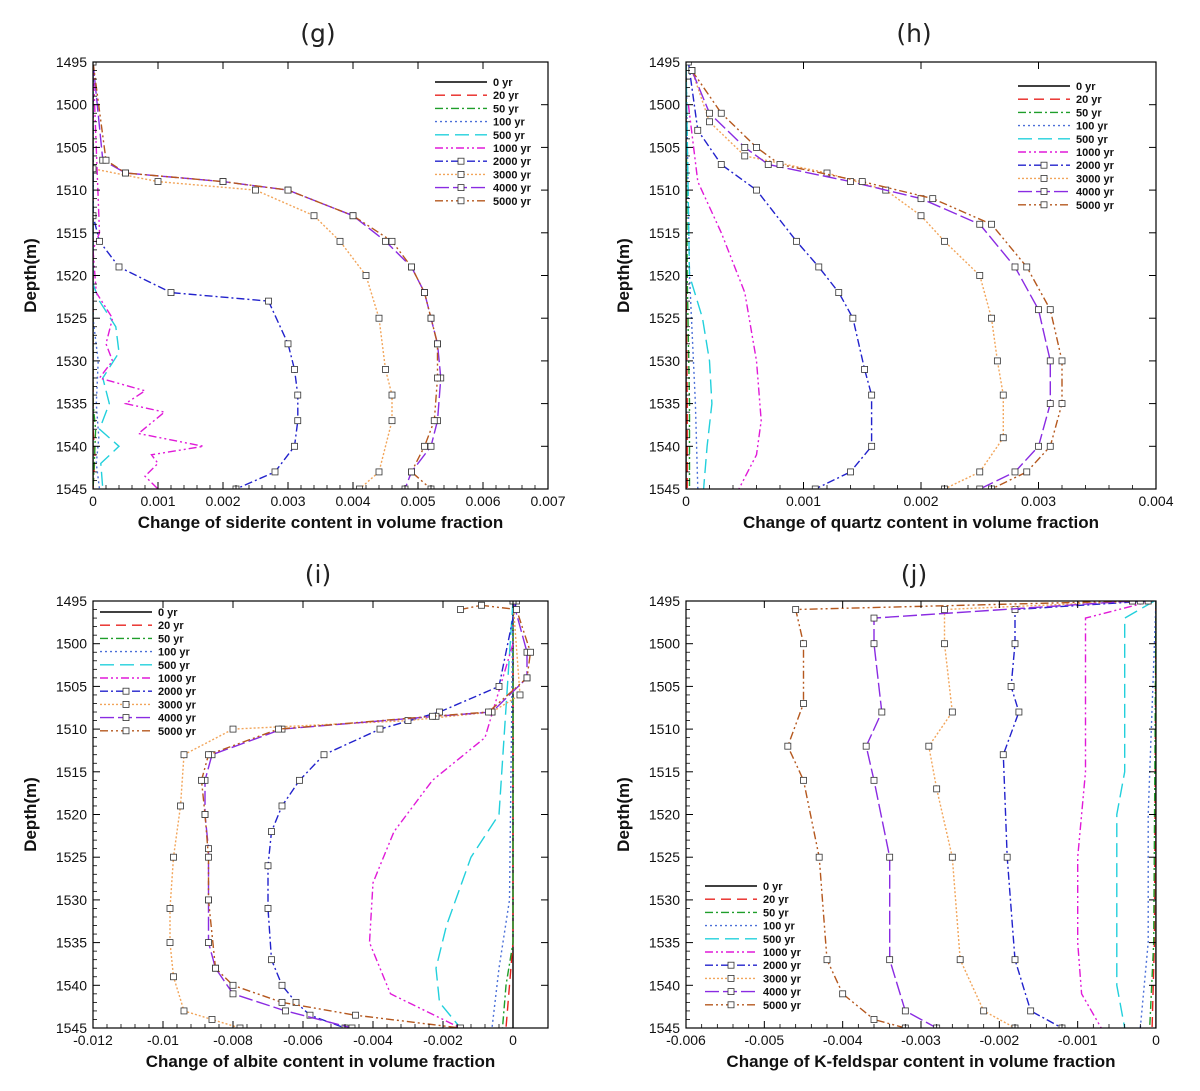 This screenshot has width=1200, height=1091. I want to click on series-line-50-yr, so click(507, 814).